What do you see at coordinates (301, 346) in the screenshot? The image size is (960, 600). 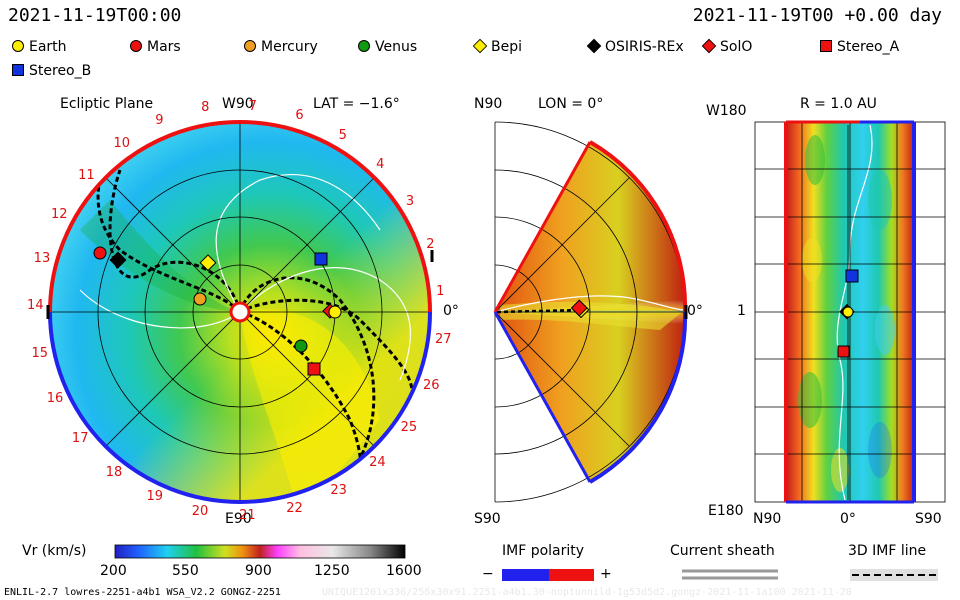 I see `venus-marker` at bounding box center [301, 346].